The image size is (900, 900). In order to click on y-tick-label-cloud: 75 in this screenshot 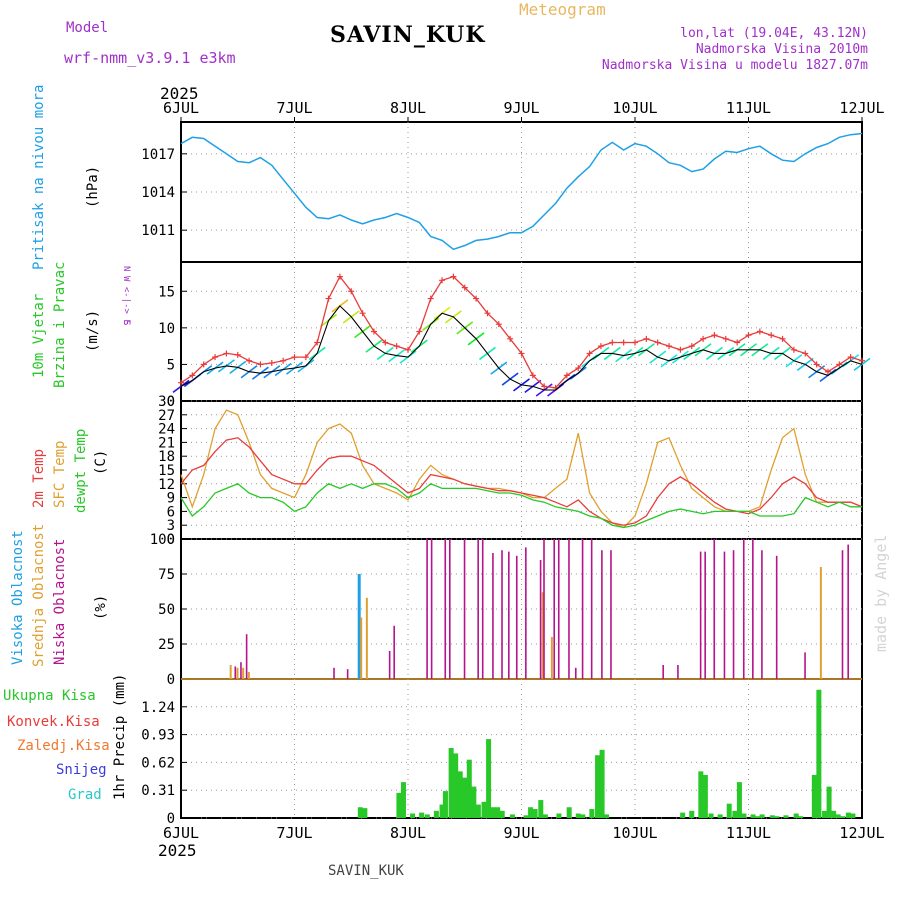, I will do `click(166, 575)`.